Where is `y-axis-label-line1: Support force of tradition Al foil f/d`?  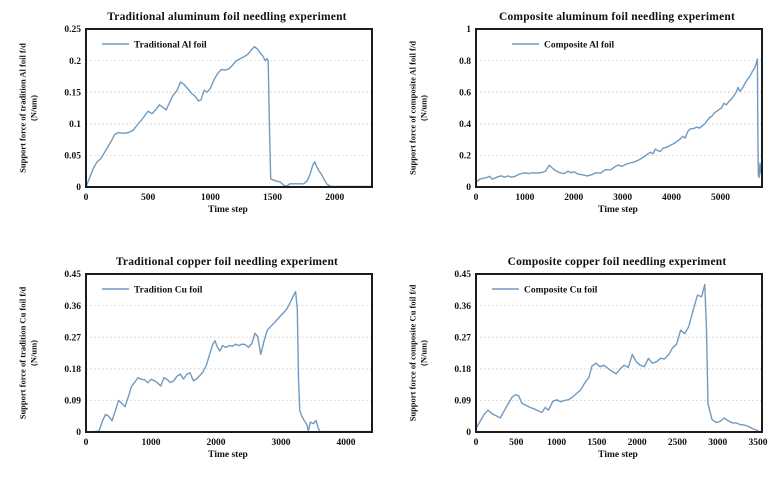
y-axis-label-line1: Support force of tradition Al foil f/d is located at coordinates (22, 107).